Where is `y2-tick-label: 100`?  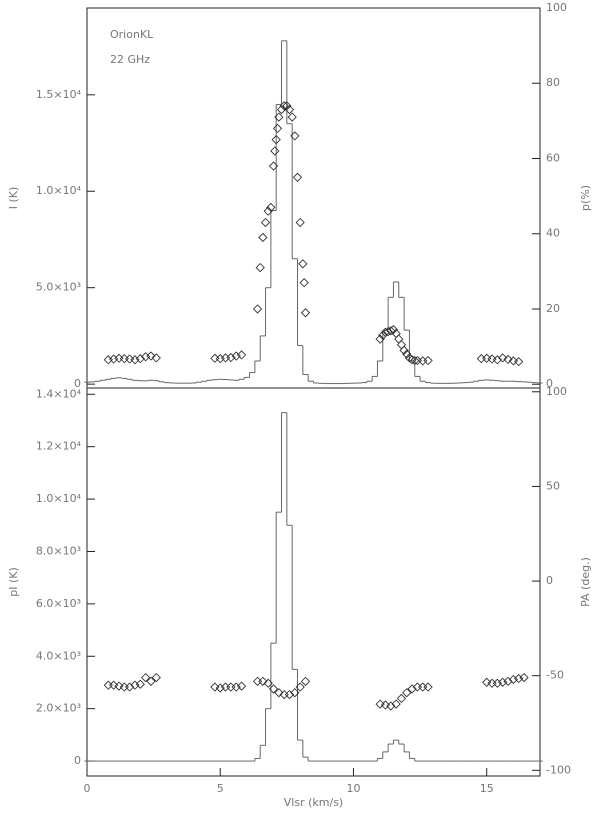
y2-tick-label: 100 is located at coordinates (556, 7).